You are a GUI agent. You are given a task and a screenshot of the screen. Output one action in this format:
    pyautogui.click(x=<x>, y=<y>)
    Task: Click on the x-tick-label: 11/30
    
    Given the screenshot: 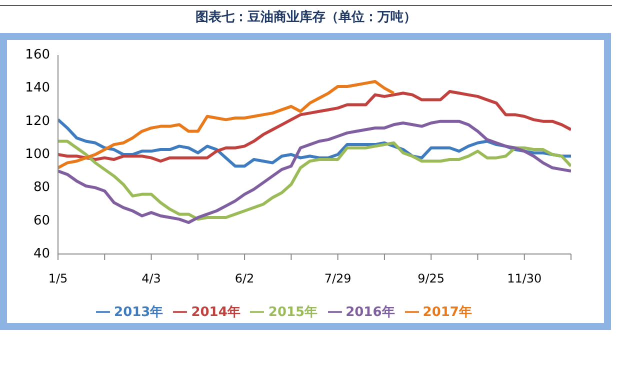 What is the action you would take?
    pyautogui.click(x=524, y=279)
    